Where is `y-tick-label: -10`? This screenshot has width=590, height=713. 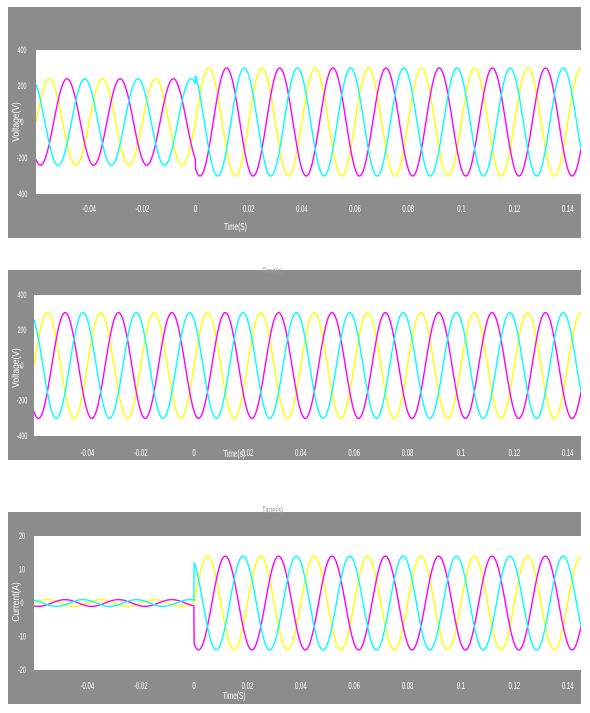 y-tick-label: -10 is located at coordinates (22, 636).